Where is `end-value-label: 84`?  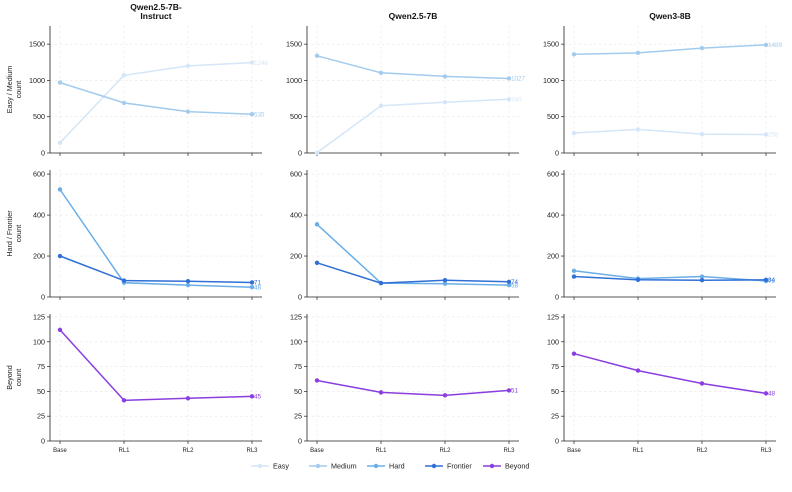 end-value-label: 84 is located at coordinates (772, 280).